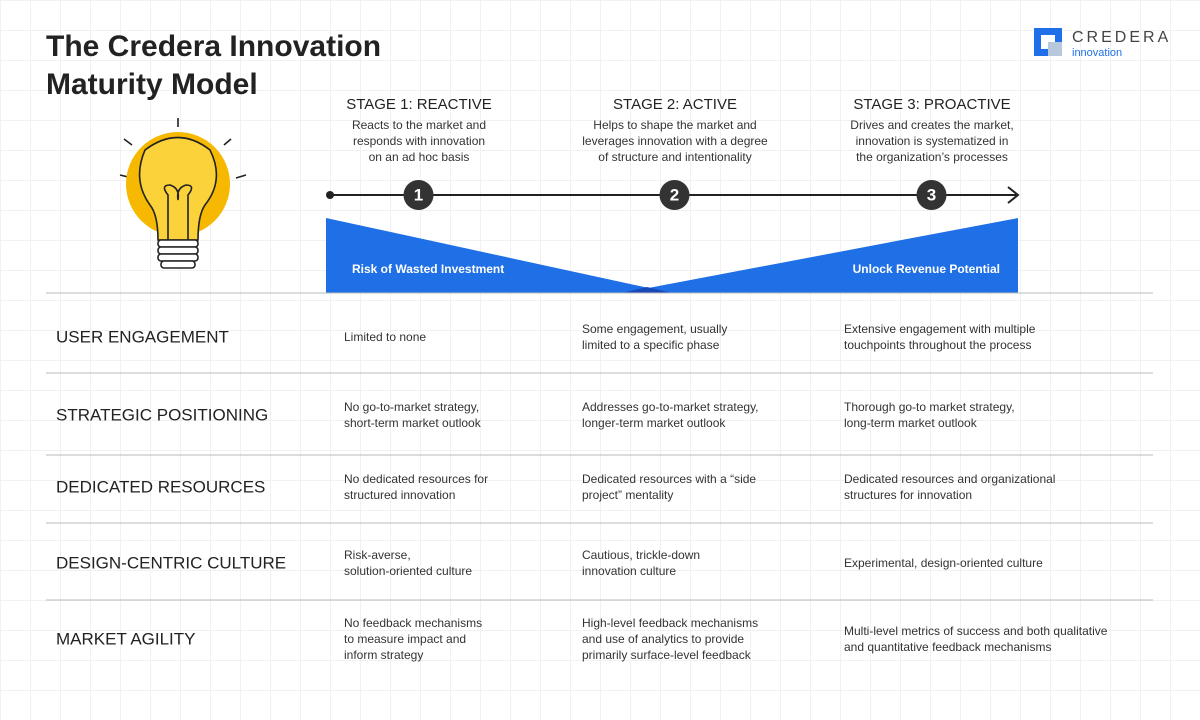 The height and width of the screenshot is (720, 1200). What do you see at coordinates (670, 623) in the screenshot?
I see `cell-text: High-level feedback mechanisms` at bounding box center [670, 623].